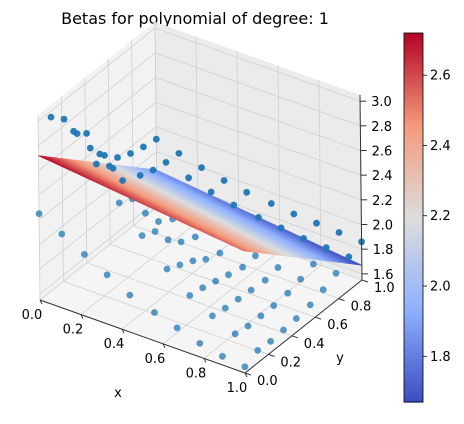 This screenshot has height=424, width=464. What do you see at coordinates (382, 201) in the screenshot?
I see `z-tick-label: 2.2` at bounding box center [382, 201].